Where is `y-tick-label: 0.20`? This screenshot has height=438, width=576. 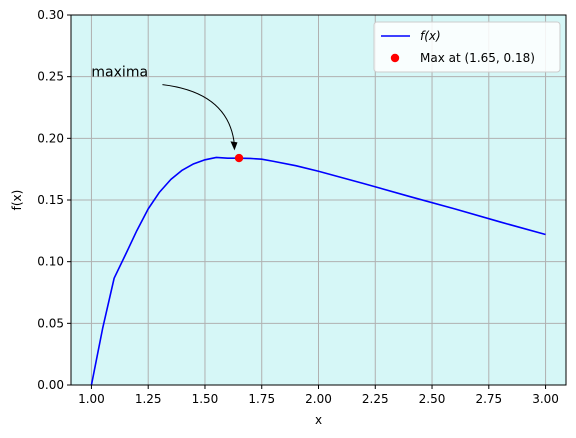
y-tick-label: 0.20 is located at coordinates (50, 138).